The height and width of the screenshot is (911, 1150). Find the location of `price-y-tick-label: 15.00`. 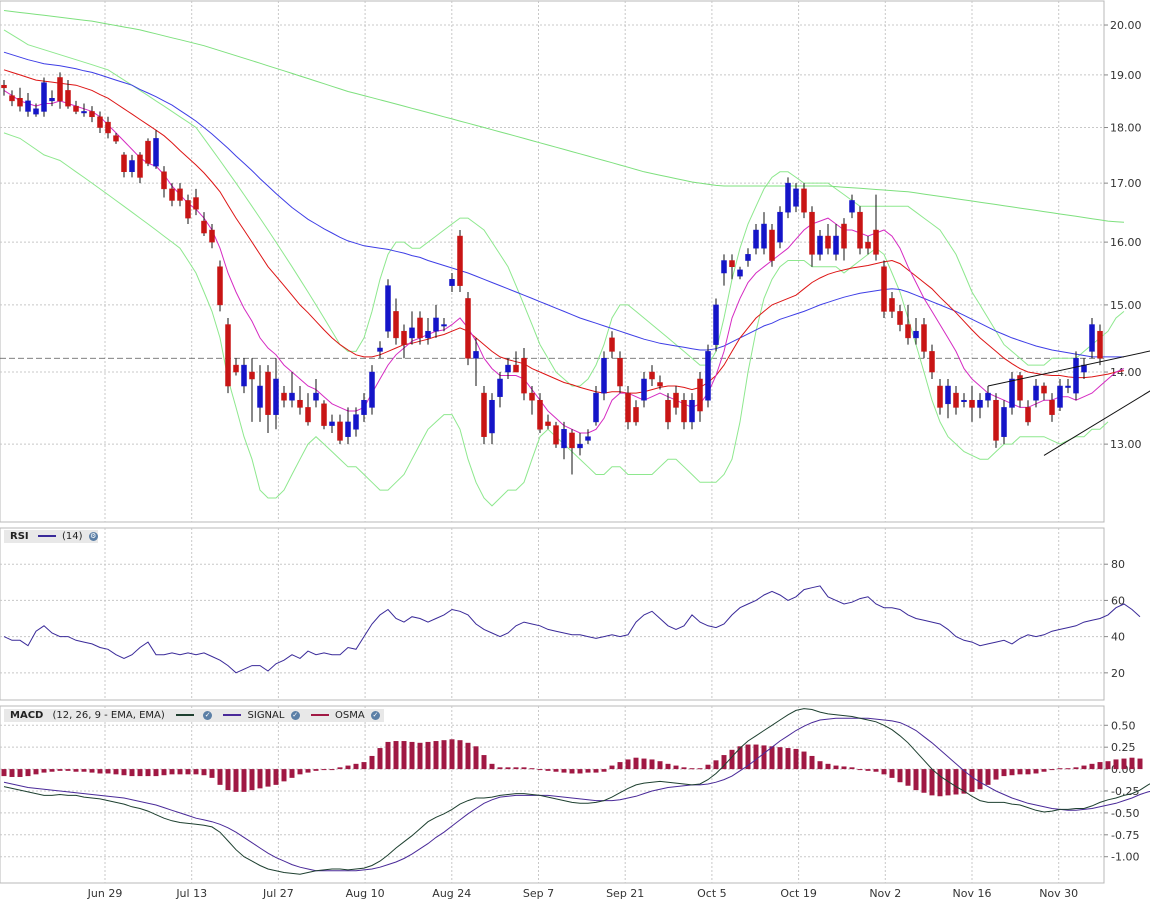

price-y-tick-label: 15.00 is located at coordinates (1126, 305).